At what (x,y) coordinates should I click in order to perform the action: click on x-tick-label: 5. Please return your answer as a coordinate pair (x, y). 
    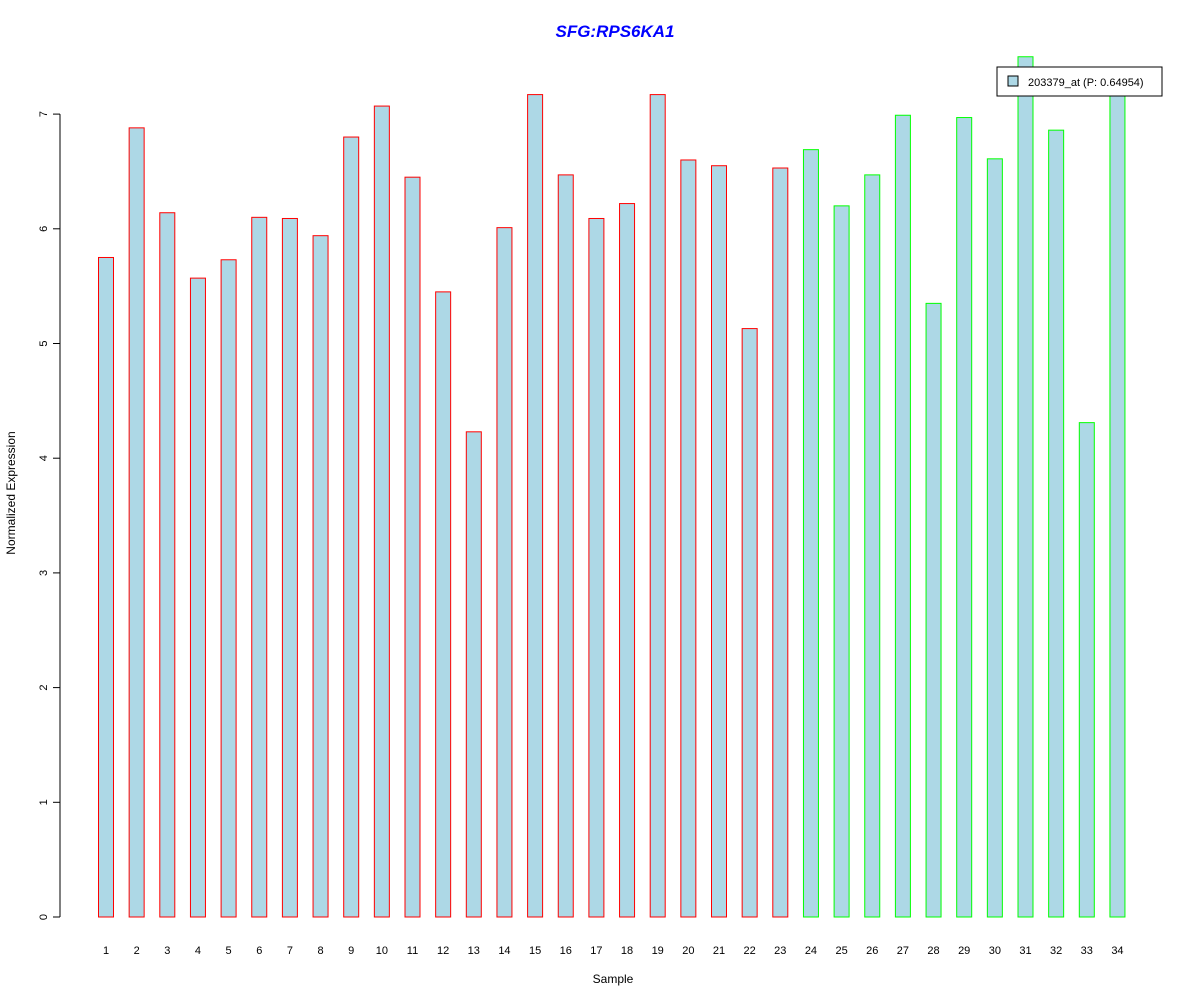
    Looking at the image, I should click on (229, 951).